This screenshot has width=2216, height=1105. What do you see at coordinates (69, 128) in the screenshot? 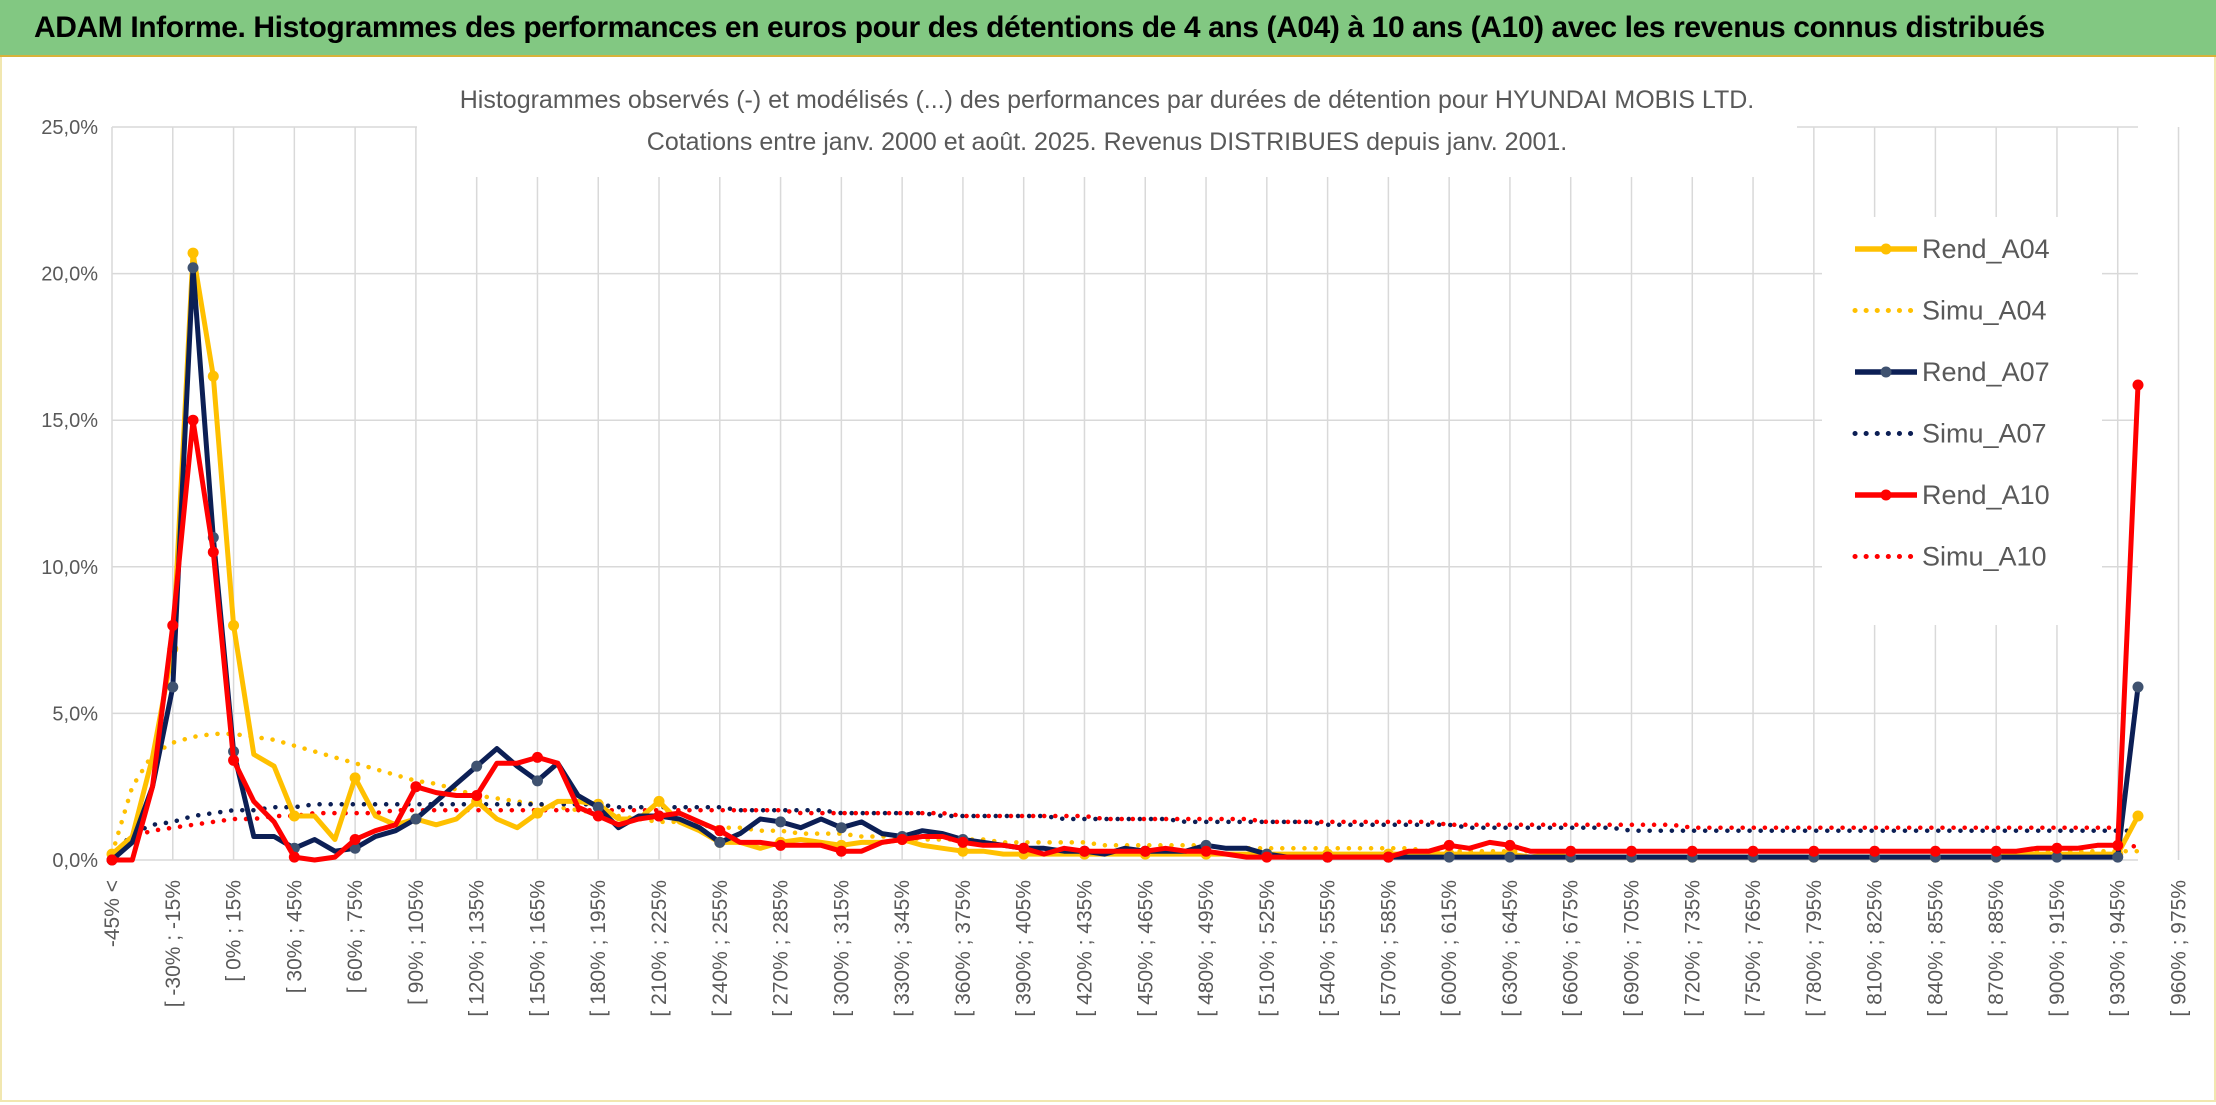
I see `y-tick-label: 25,0%` at bounding box center [69, 128].